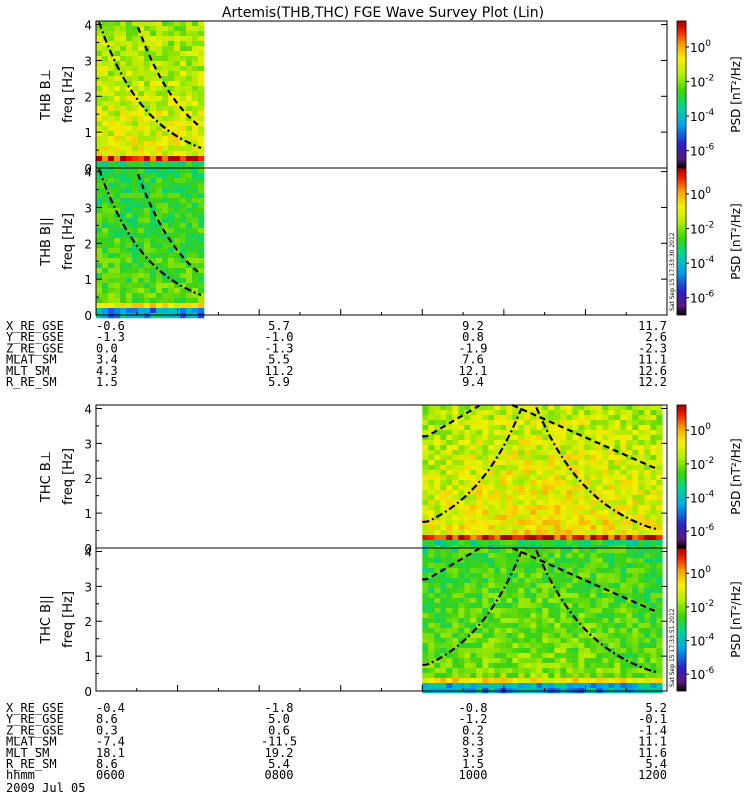 The image size is (750, 800). I want to click on ephemeris-label: Z_RE_GSE, so click(35, 348).